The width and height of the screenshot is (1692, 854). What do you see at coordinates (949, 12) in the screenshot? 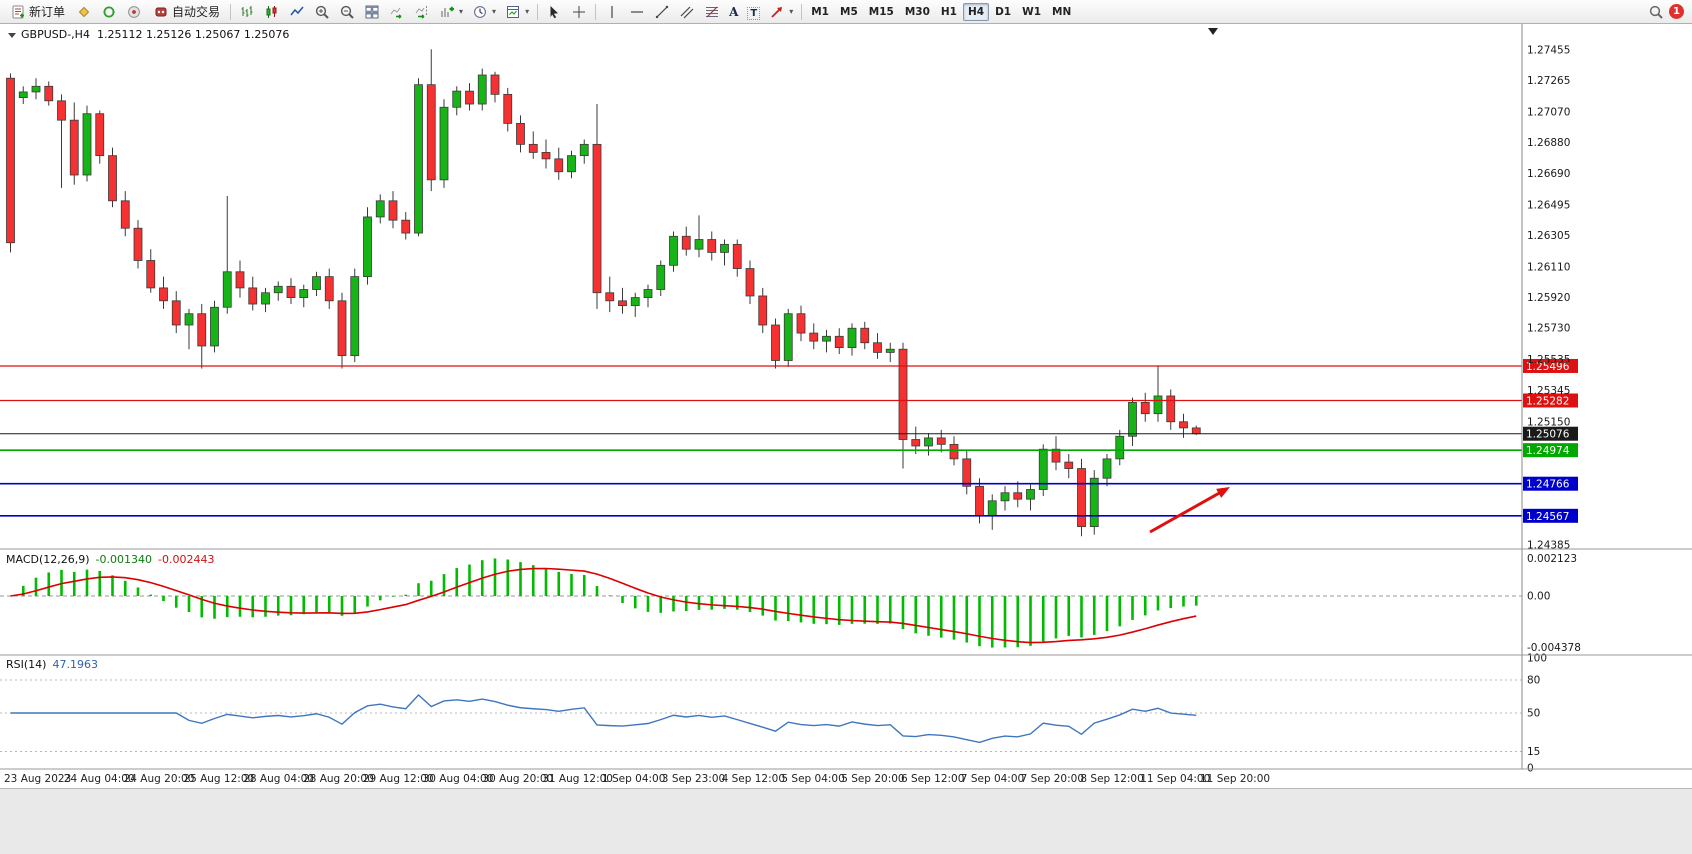
I see `timeframe-button-h1: H1` at bounding box center [949, 12].